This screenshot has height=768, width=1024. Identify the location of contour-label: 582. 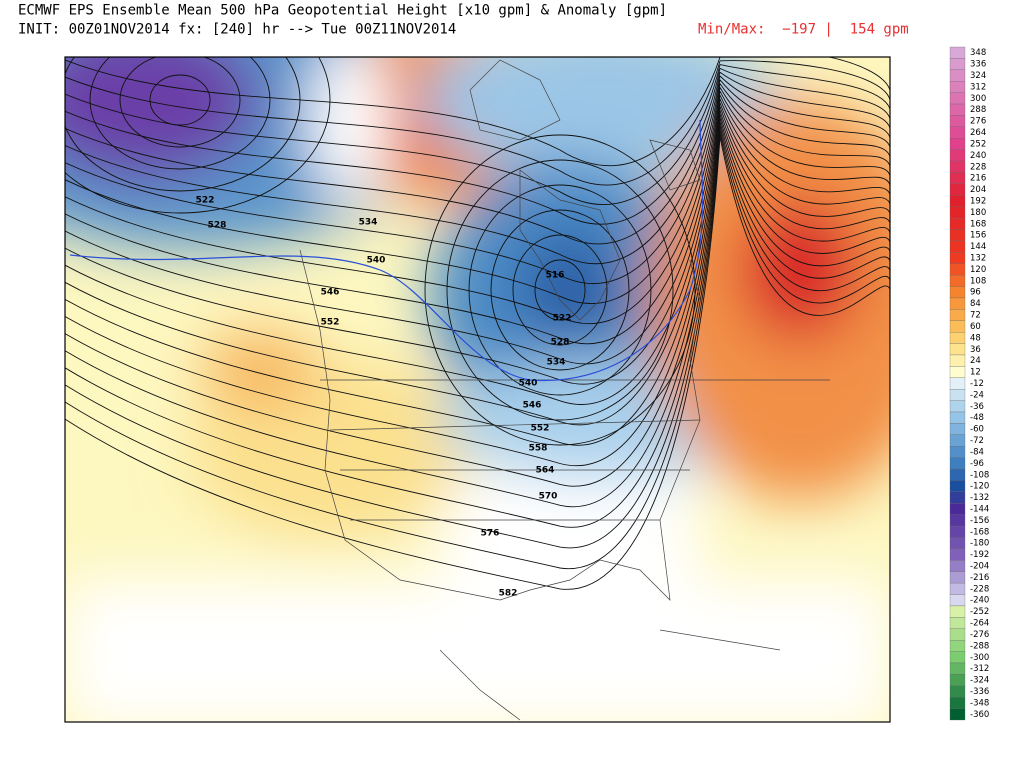
(508, 594).